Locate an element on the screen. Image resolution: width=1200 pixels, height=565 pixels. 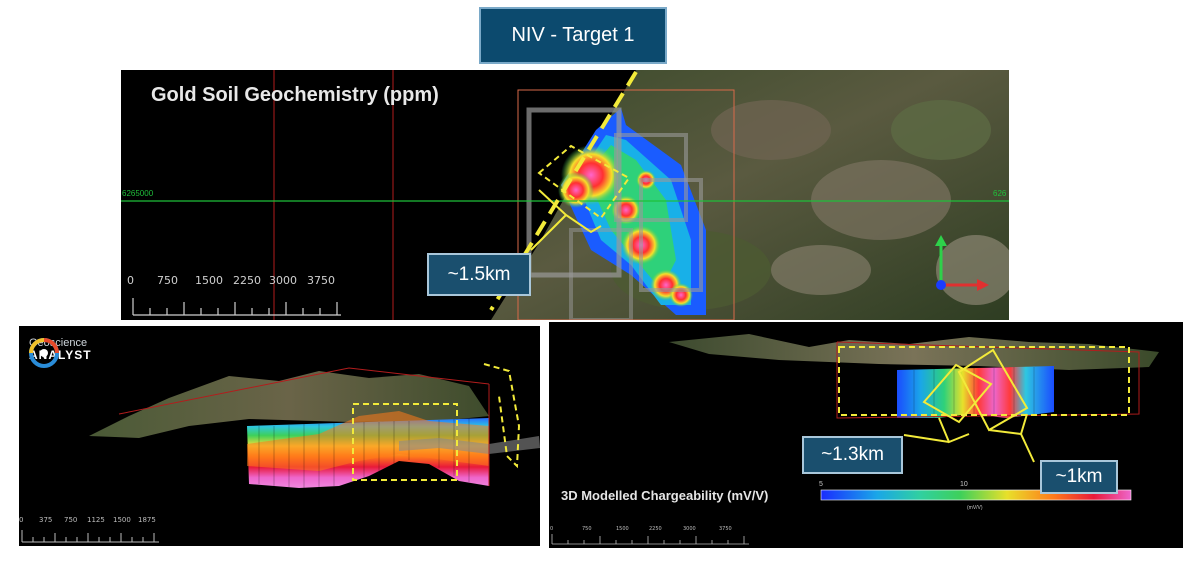
callout-1-3km: ~1.3km is located at coordinates (852, 455).